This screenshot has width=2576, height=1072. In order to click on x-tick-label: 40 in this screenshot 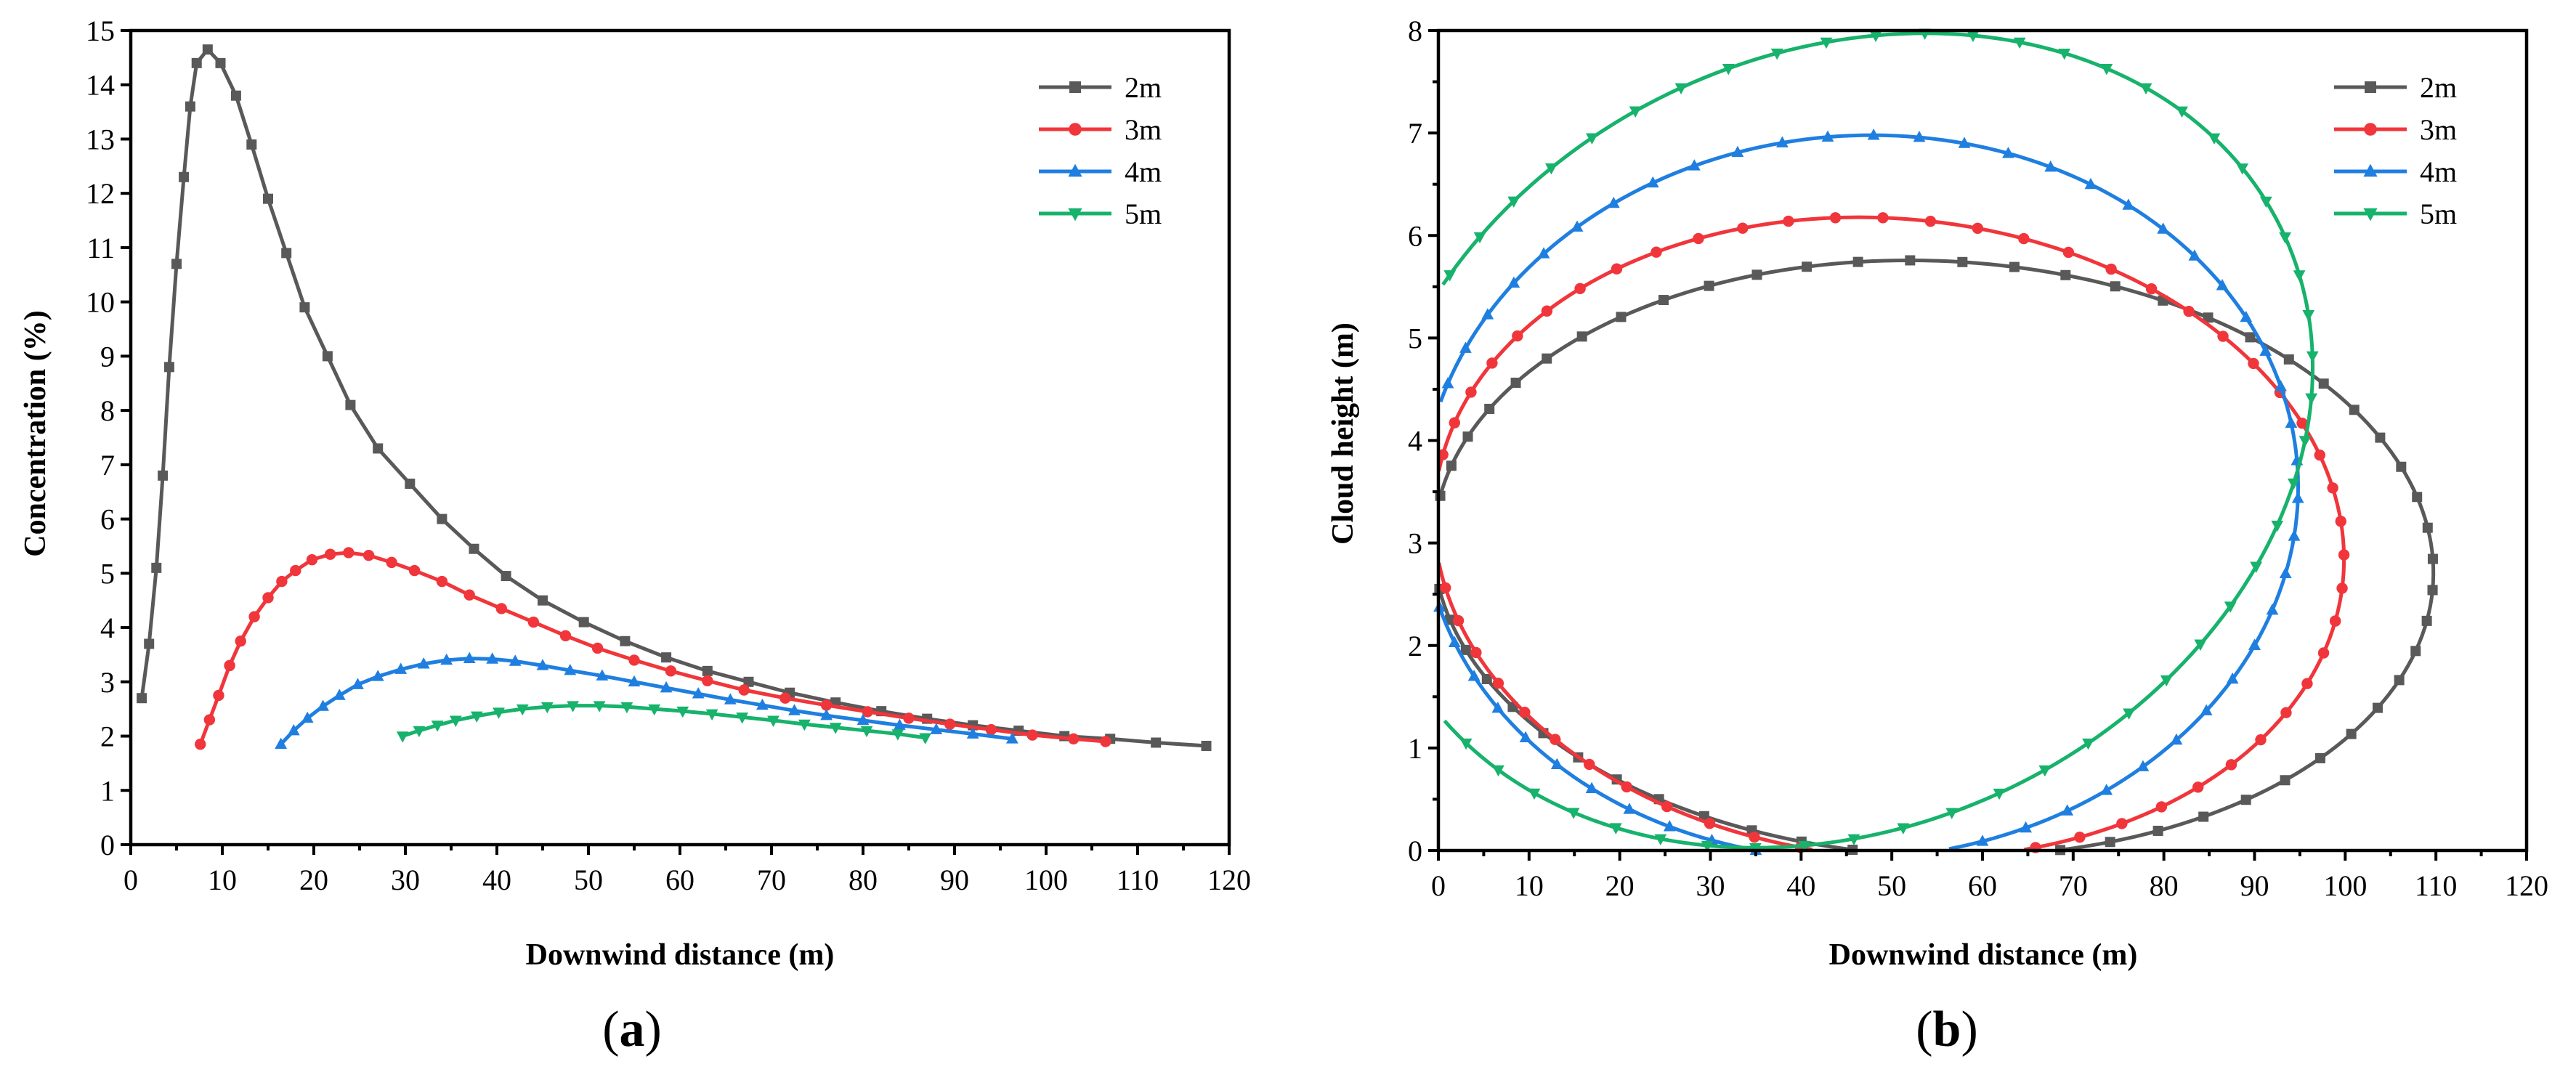, I will do `click(496, 880)`.